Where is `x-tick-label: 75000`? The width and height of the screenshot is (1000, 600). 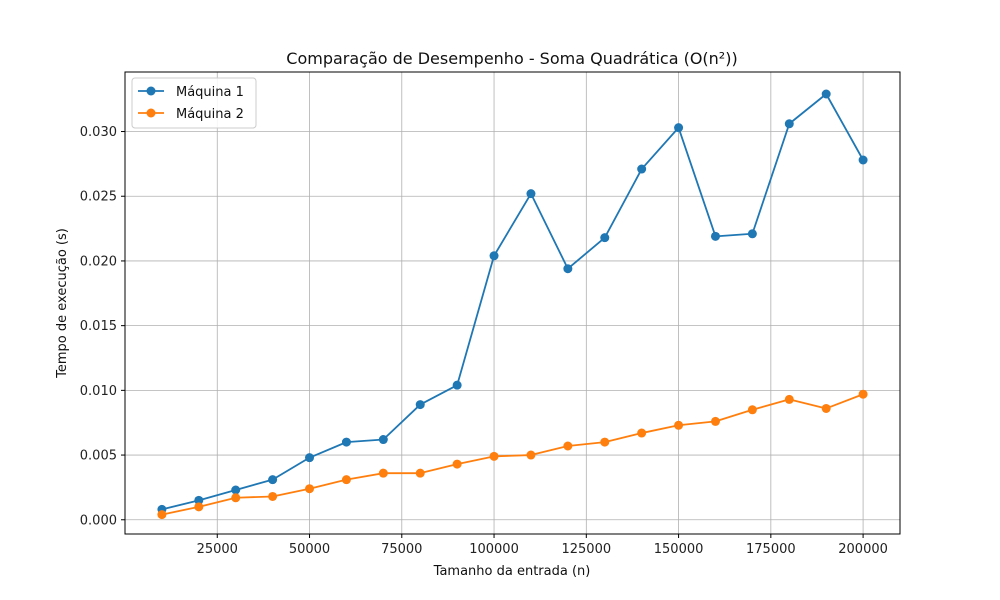
x-tick-label: 75000 is located at coordinates (401, 549).